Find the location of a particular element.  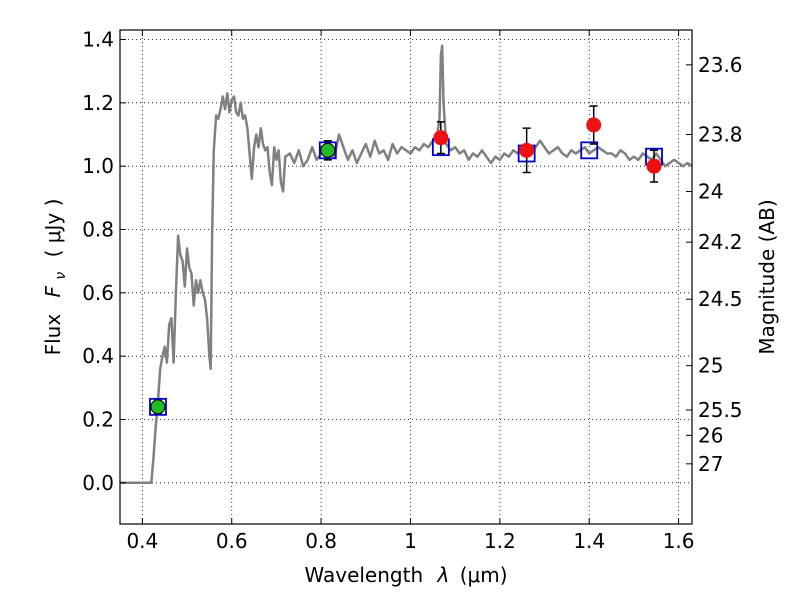

right-tick-label: 24 is located at coordinates (710, 192).